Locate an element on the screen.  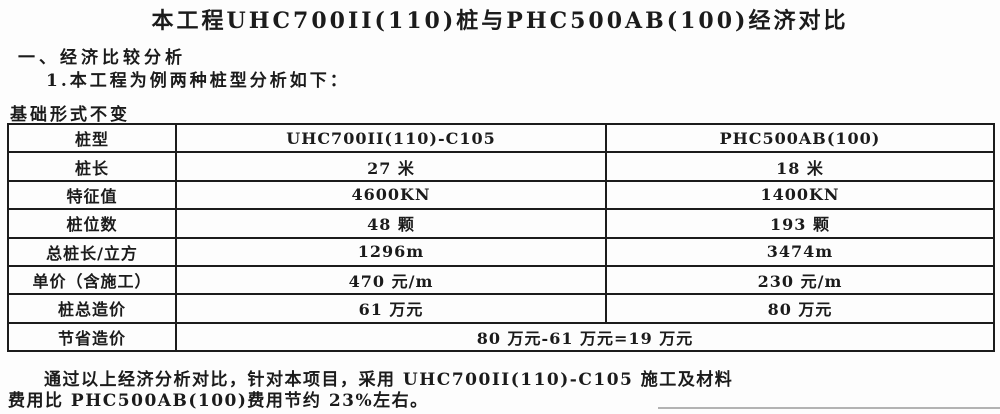
row-label-cell: 桩长 is located at coordinates (92, 166).